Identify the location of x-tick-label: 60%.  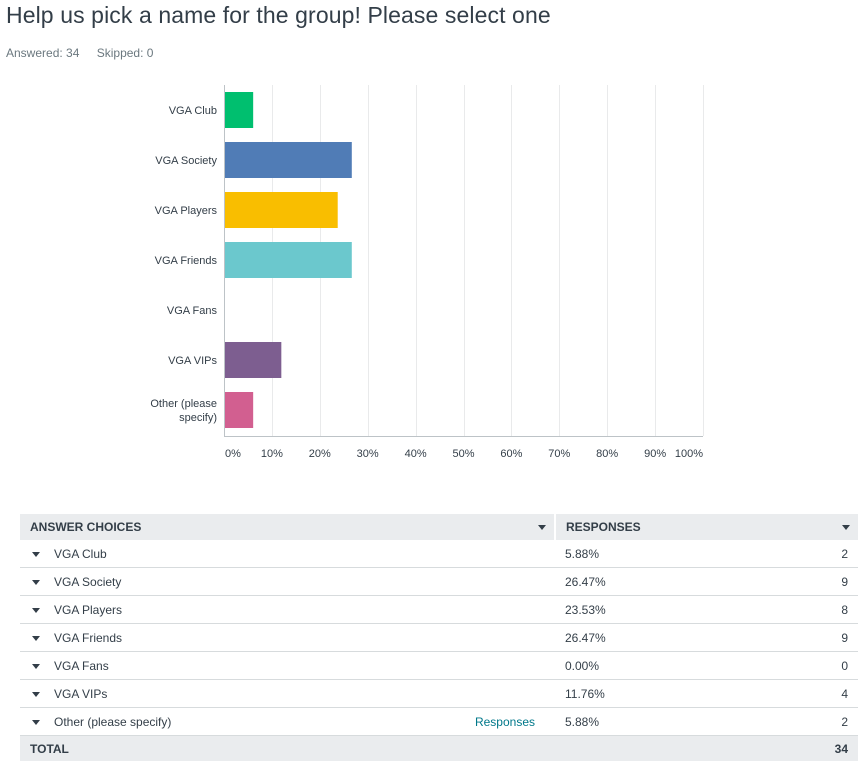
(511, 454).